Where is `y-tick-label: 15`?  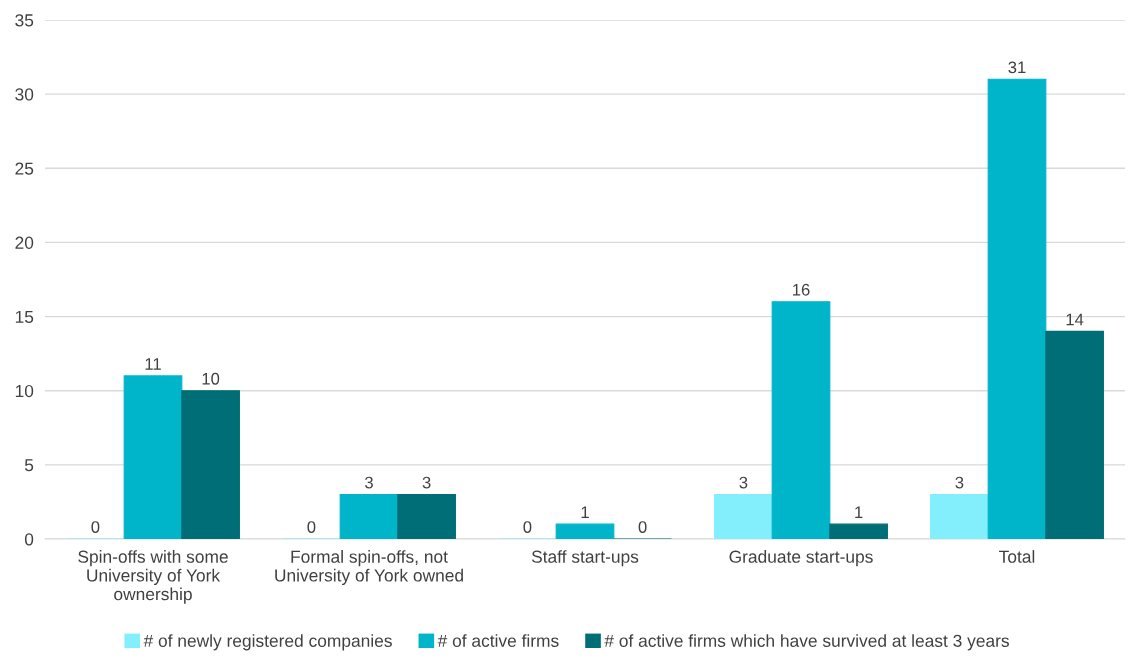
y-tick-label: 15 is located at coordinates (24, 317).